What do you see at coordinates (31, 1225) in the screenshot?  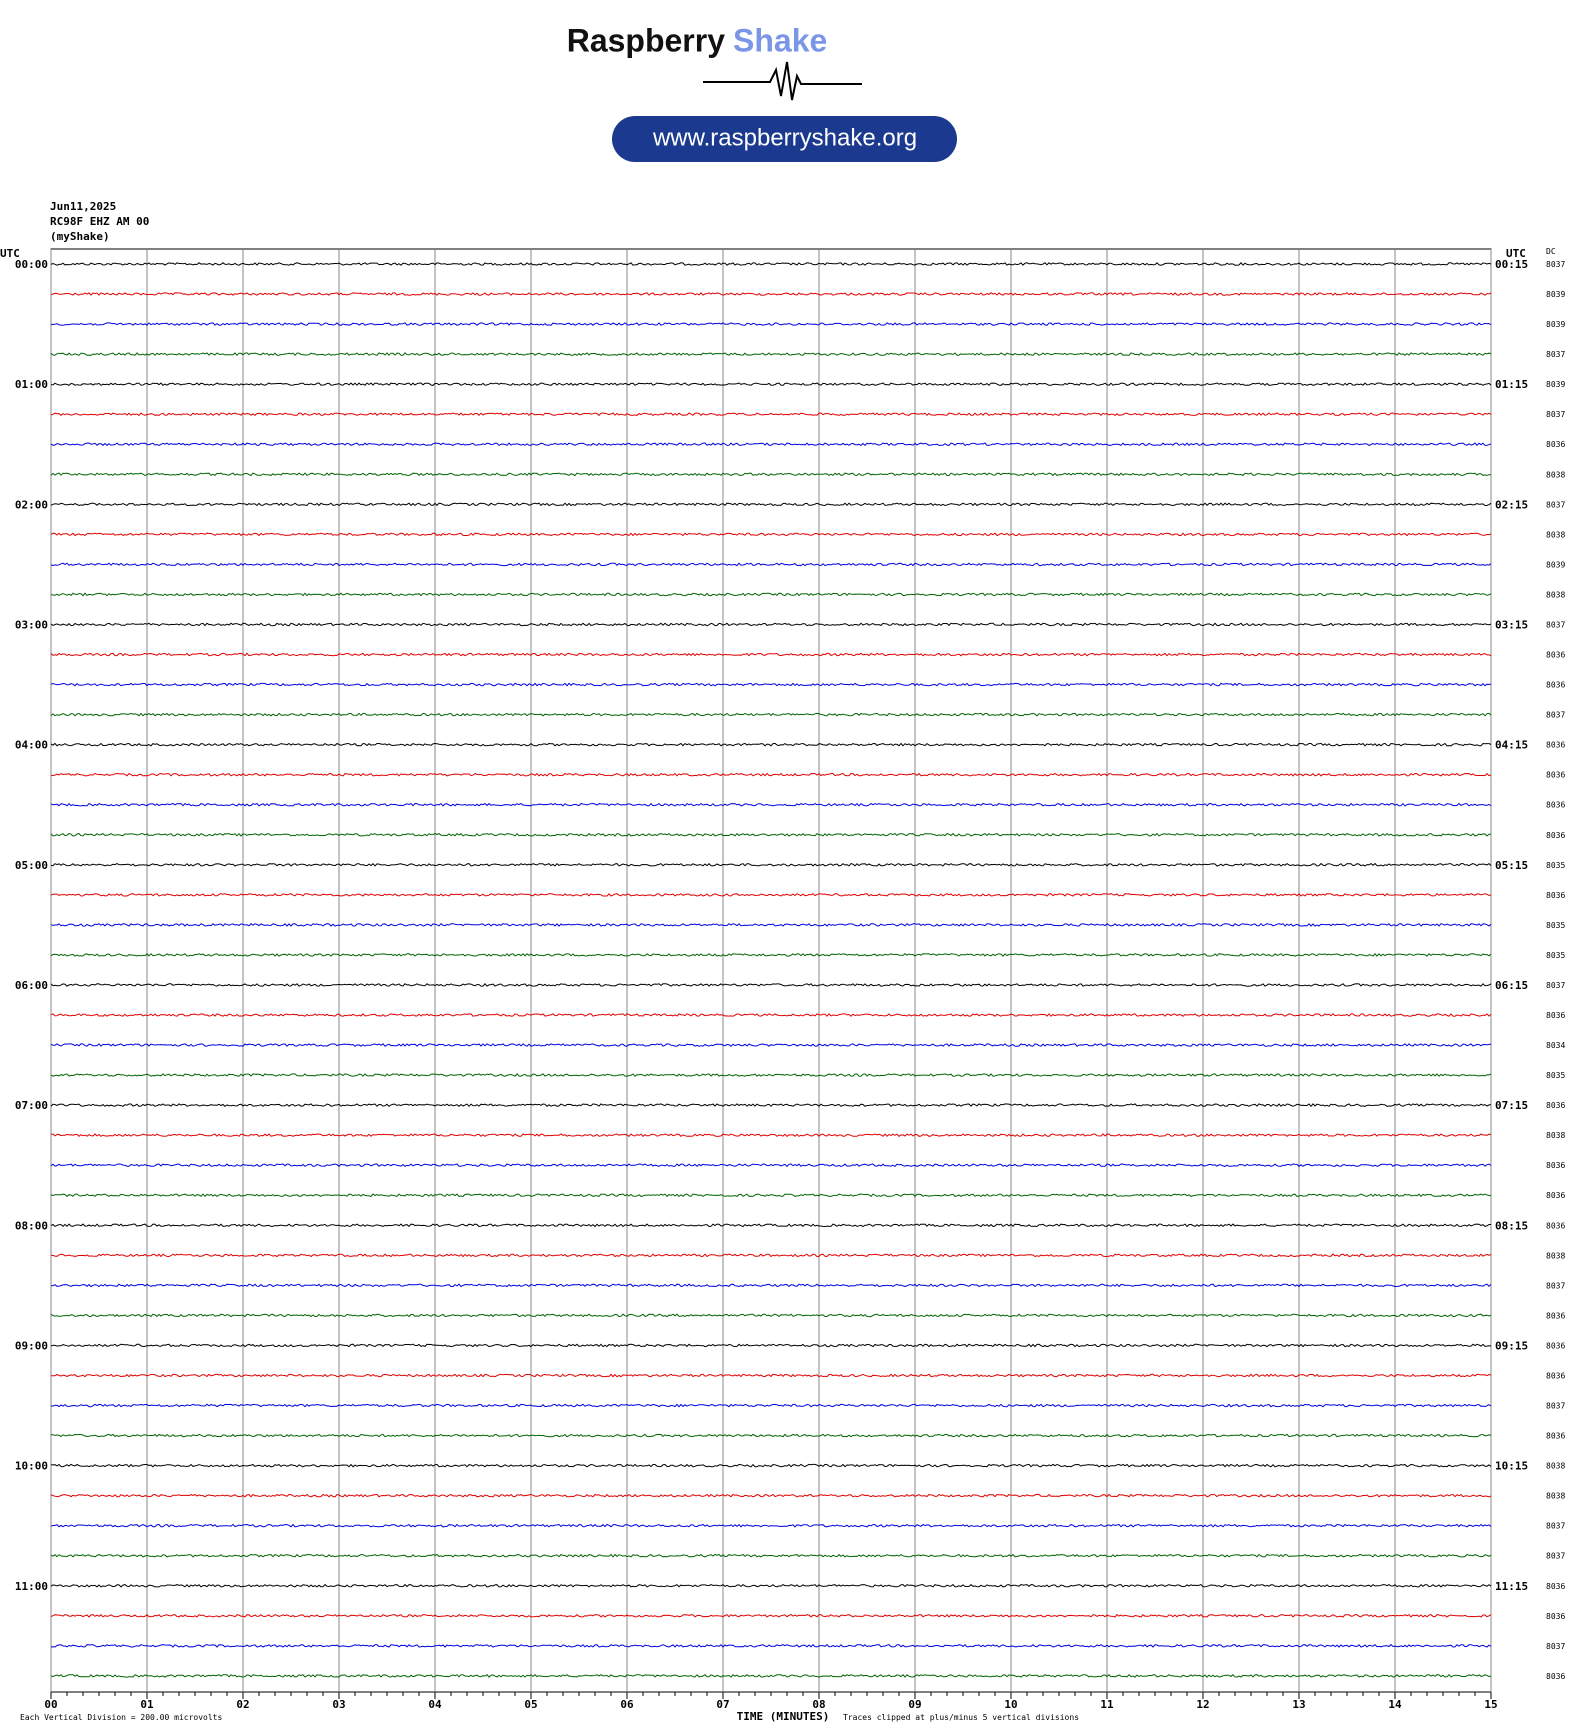 I see `left-time-label: 08:00` at bounding box center [31, 1225].